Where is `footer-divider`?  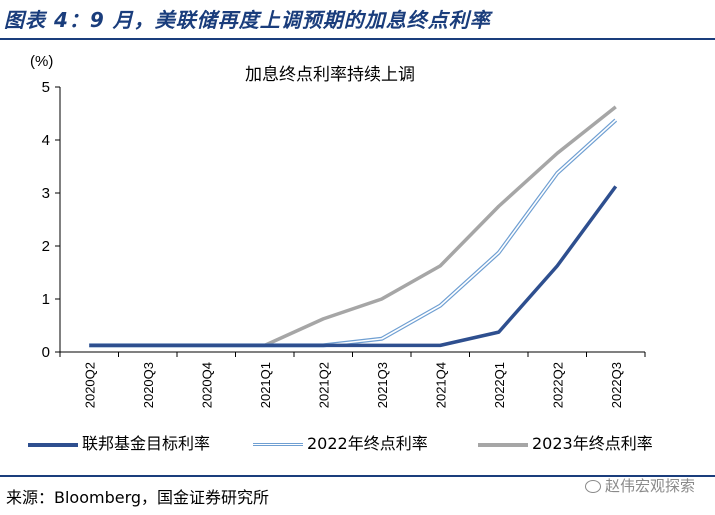
footer-divider is located at coordinates (357, 476).